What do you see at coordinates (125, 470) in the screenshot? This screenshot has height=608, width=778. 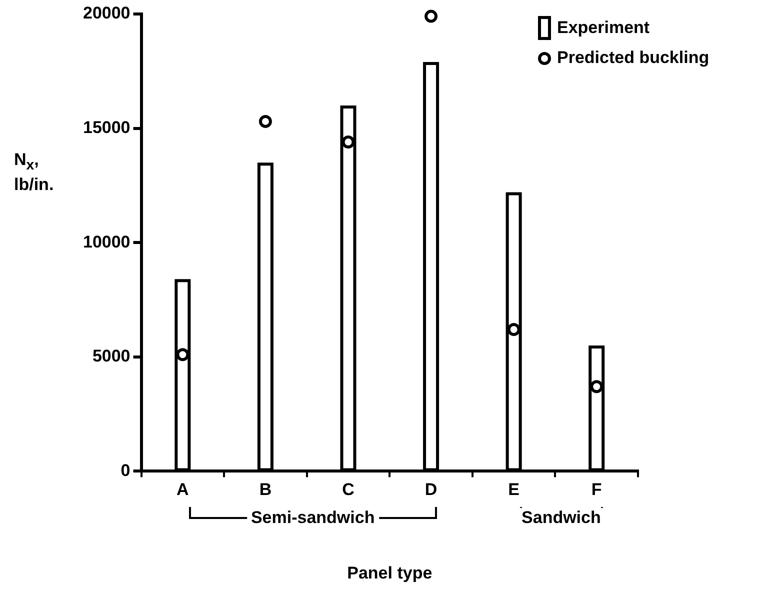 I see `y-tick-label: 0` at bounding box center [125, 470].